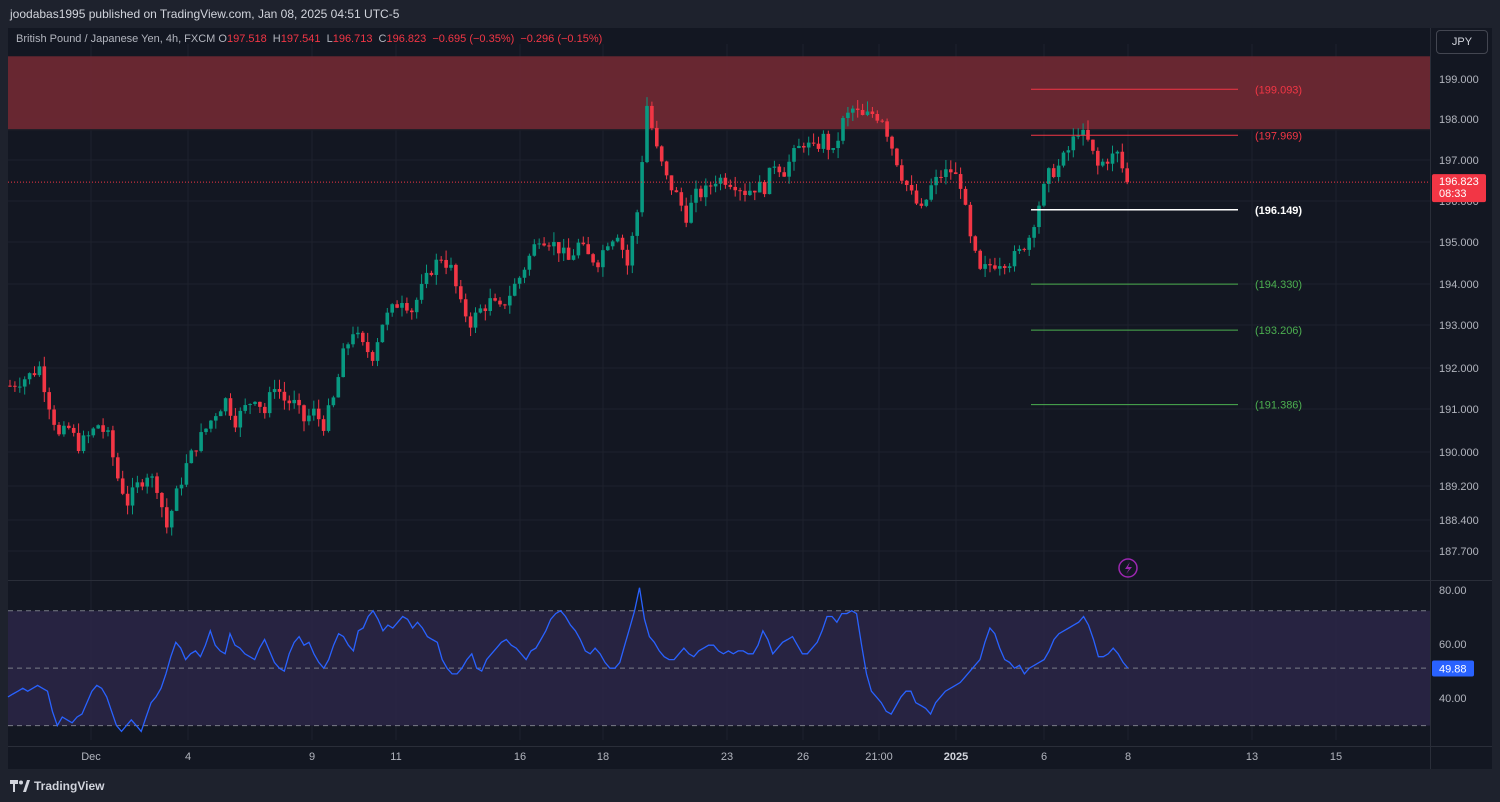 This screenshot has width=1500, height=802. What do you see at coordinates (727, 757) in the screenshot?
I see `time-tick-label: 23` at bounding box center [727, 757].